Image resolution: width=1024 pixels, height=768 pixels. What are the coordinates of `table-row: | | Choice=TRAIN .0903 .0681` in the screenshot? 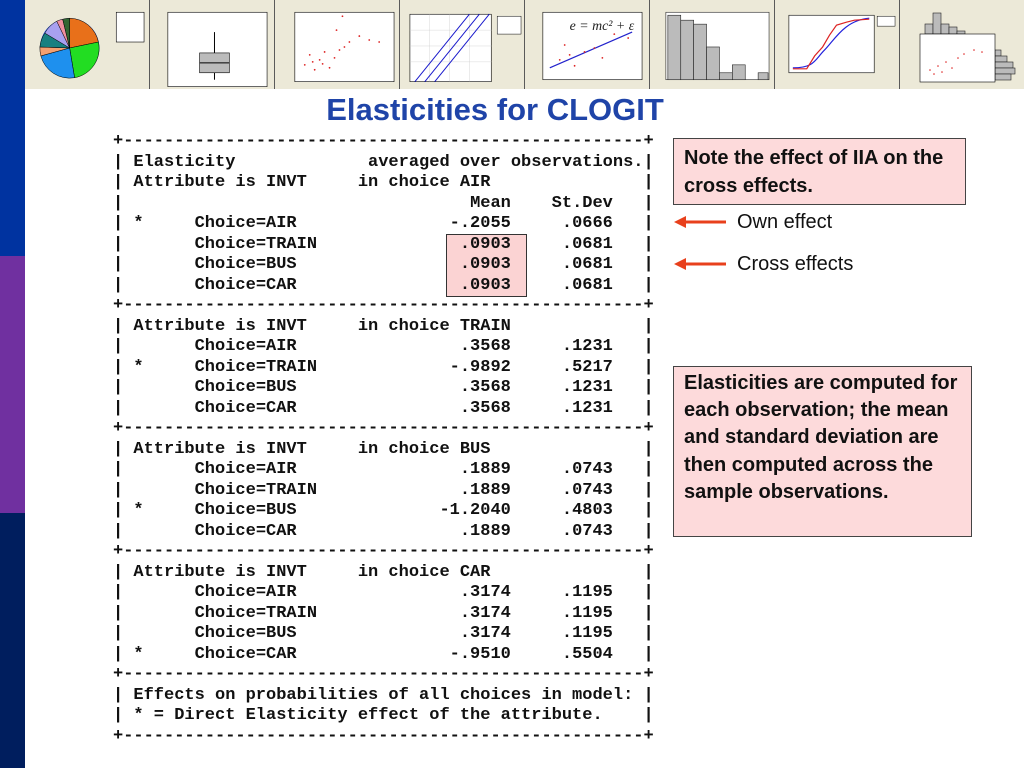 It's located at (383, 245).